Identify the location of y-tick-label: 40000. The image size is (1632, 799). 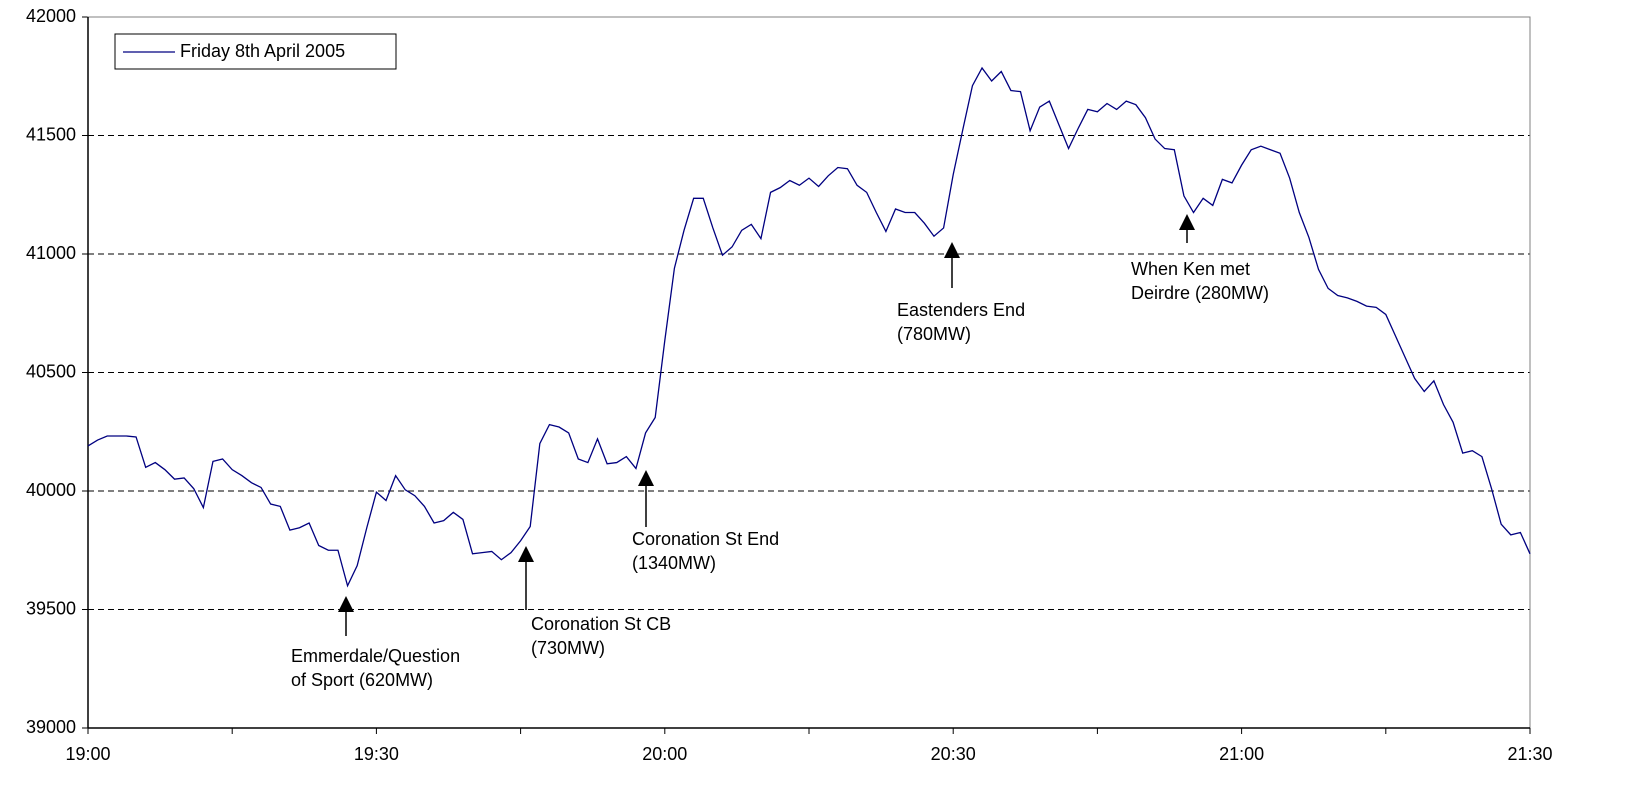
(51, 490).